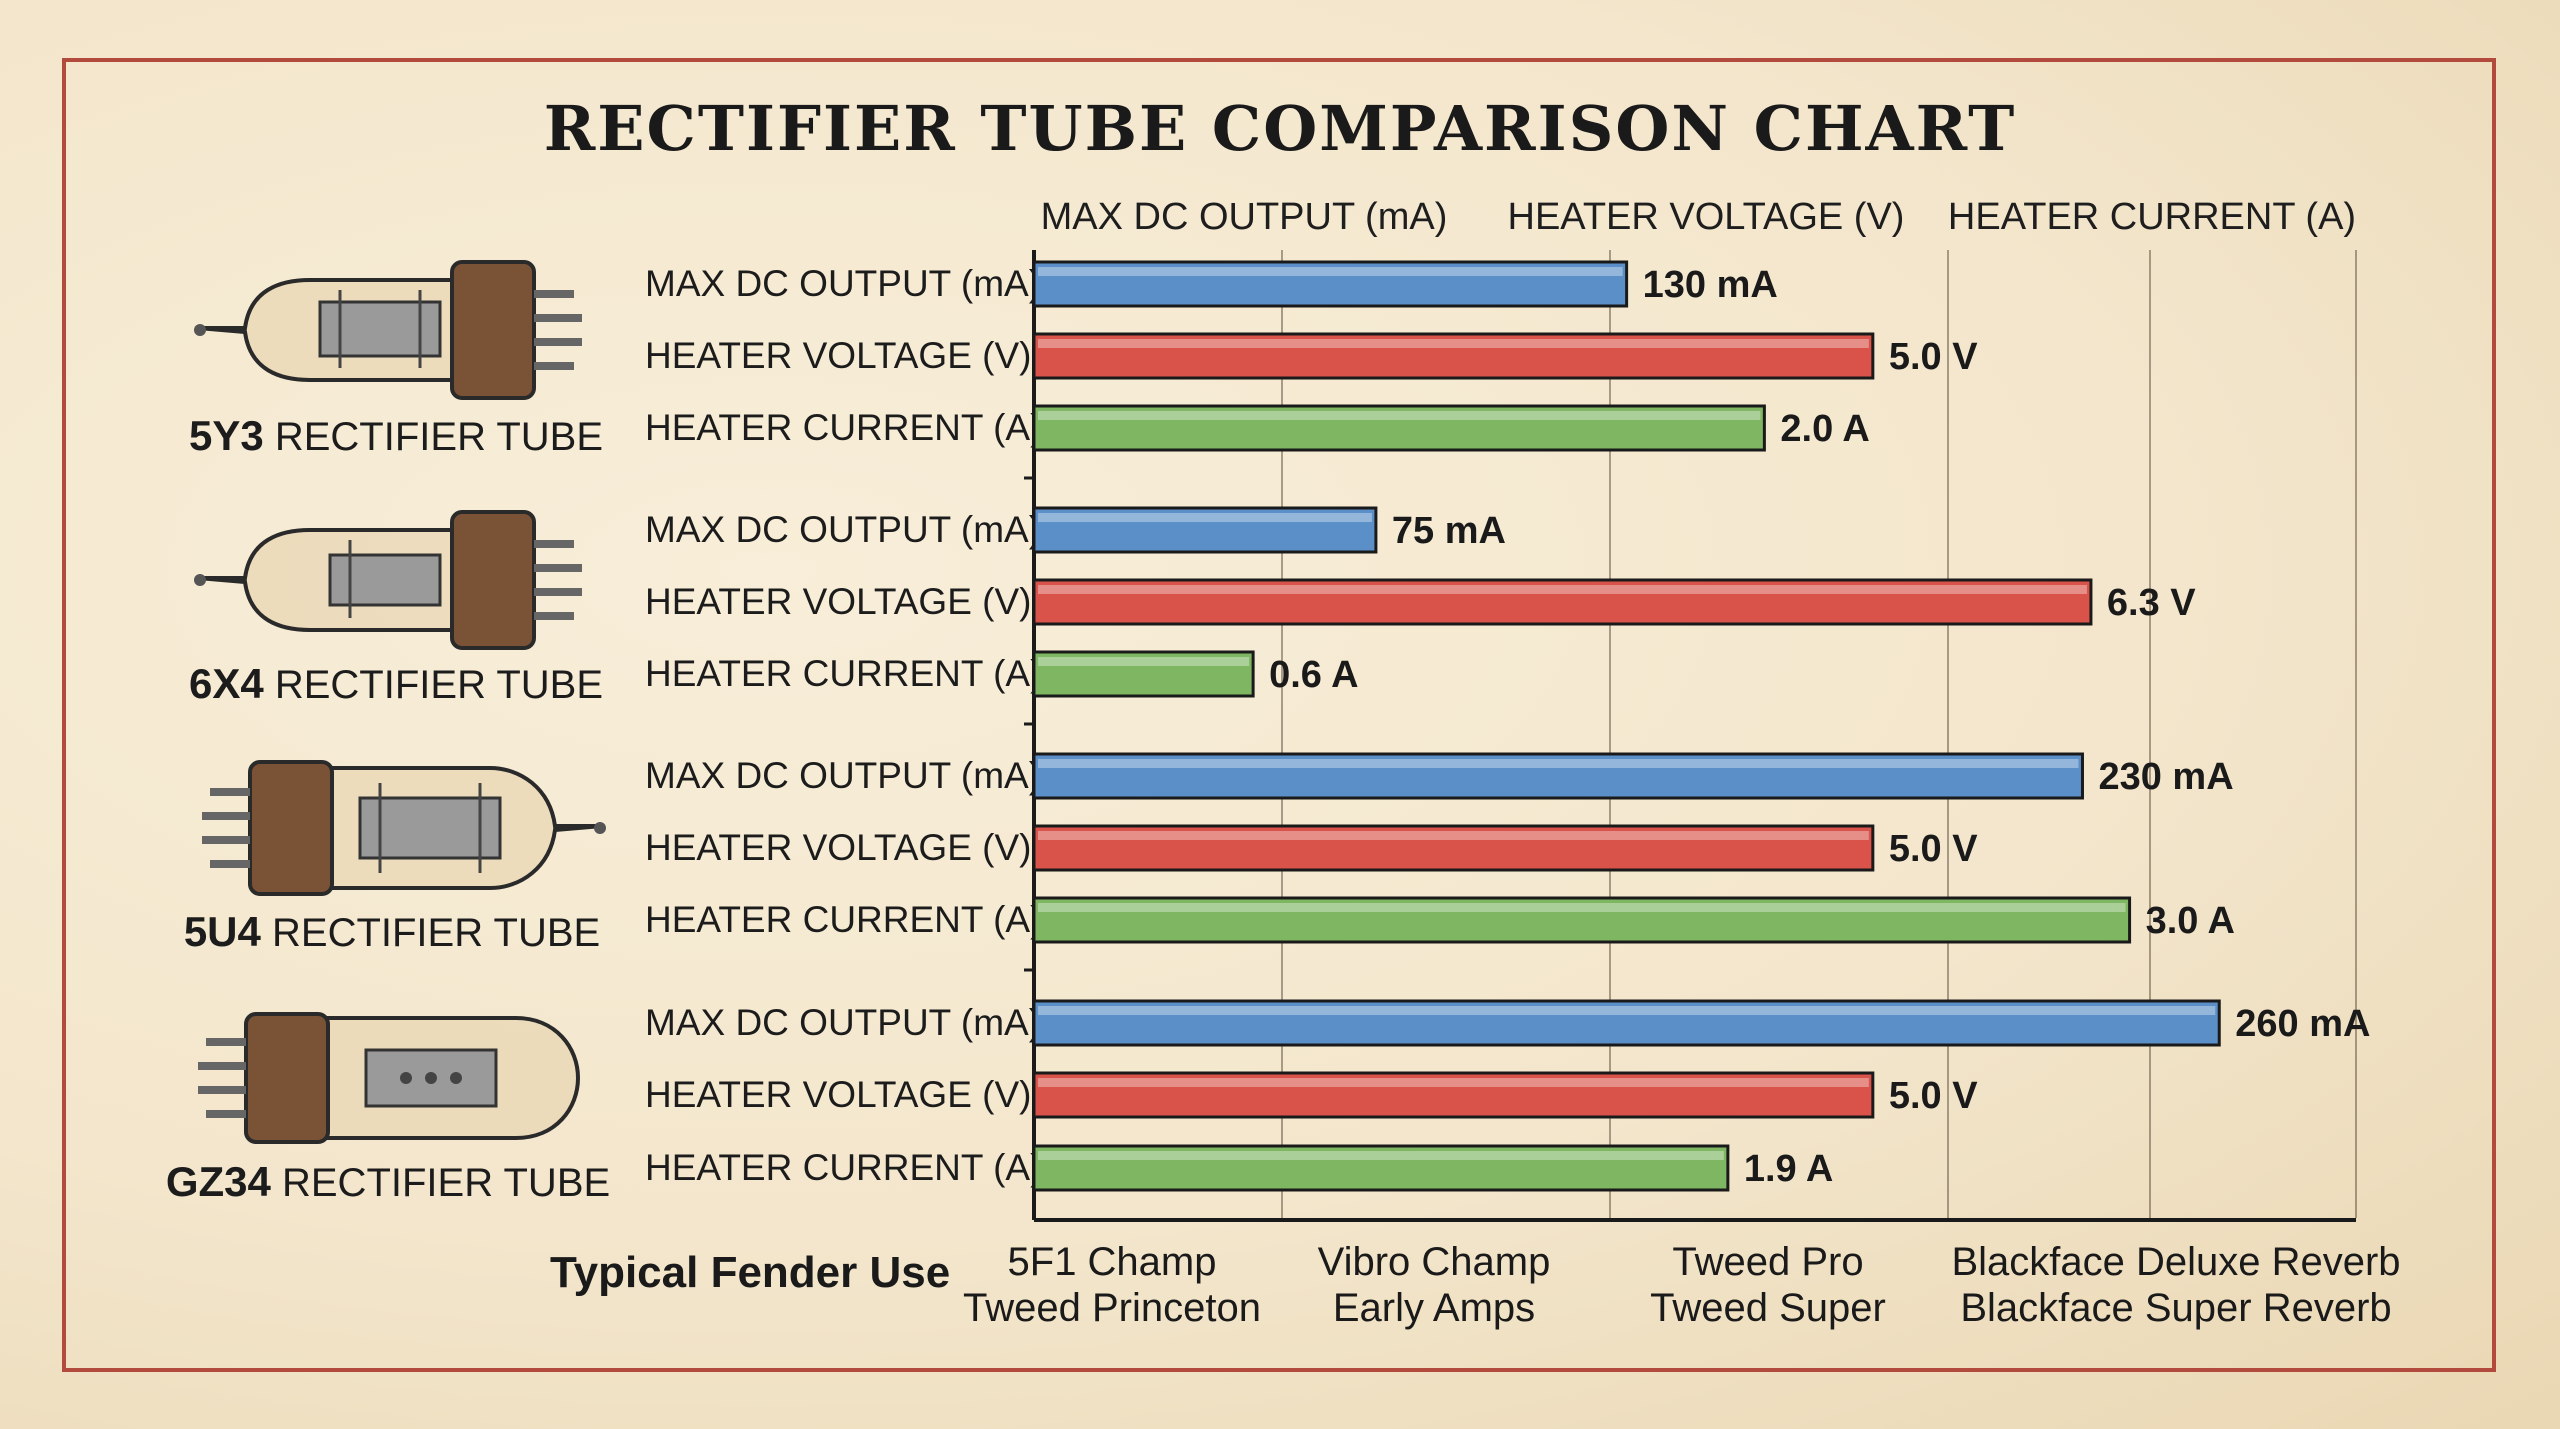 Image resolution: width=2560 pixels, height=1429 pixels. Describe the element at coordinates (838, 355) in the screenshot. I see `row-label-5y3-heater-voltage: HEATER VOLTAGE (V)` at that location.